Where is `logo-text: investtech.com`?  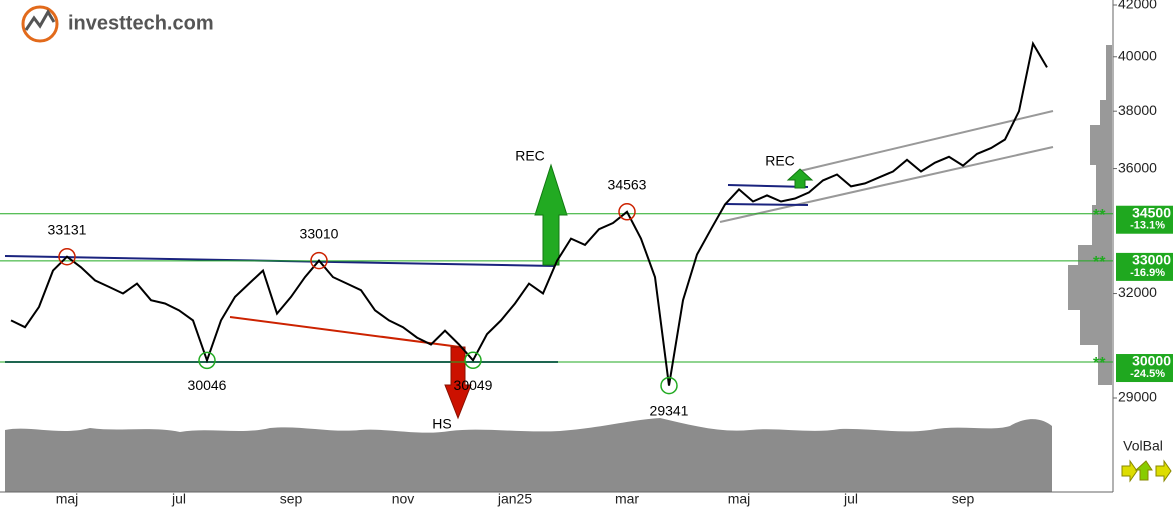
logo-text: investtech.com is located at coordinates (141, 23).